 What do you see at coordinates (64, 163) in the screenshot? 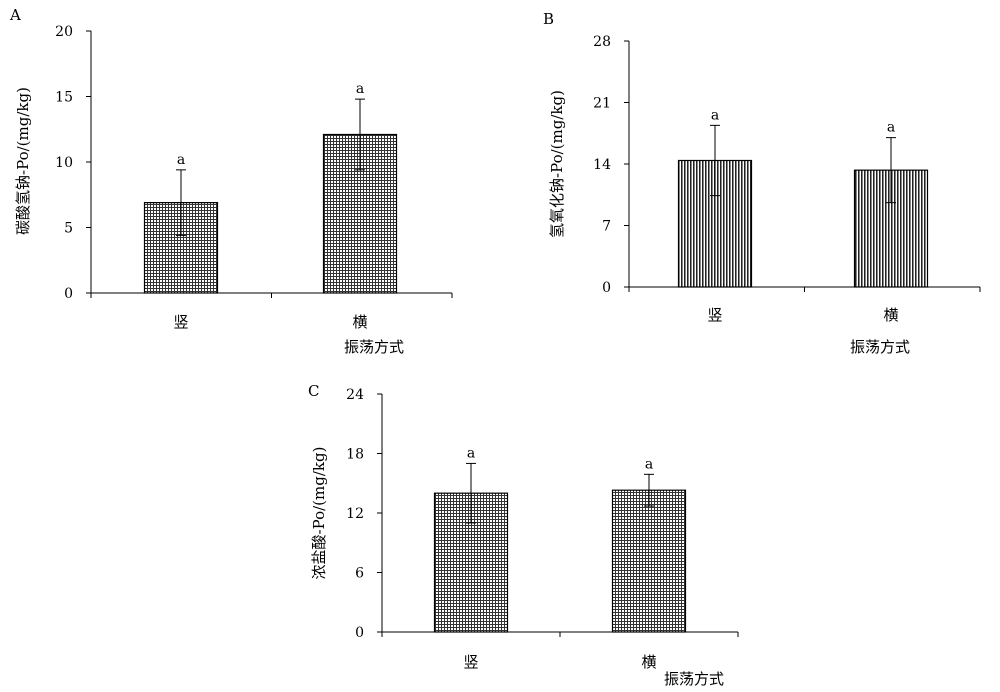
I see `y-tick-label: 10` at bounding box center [64, 163].